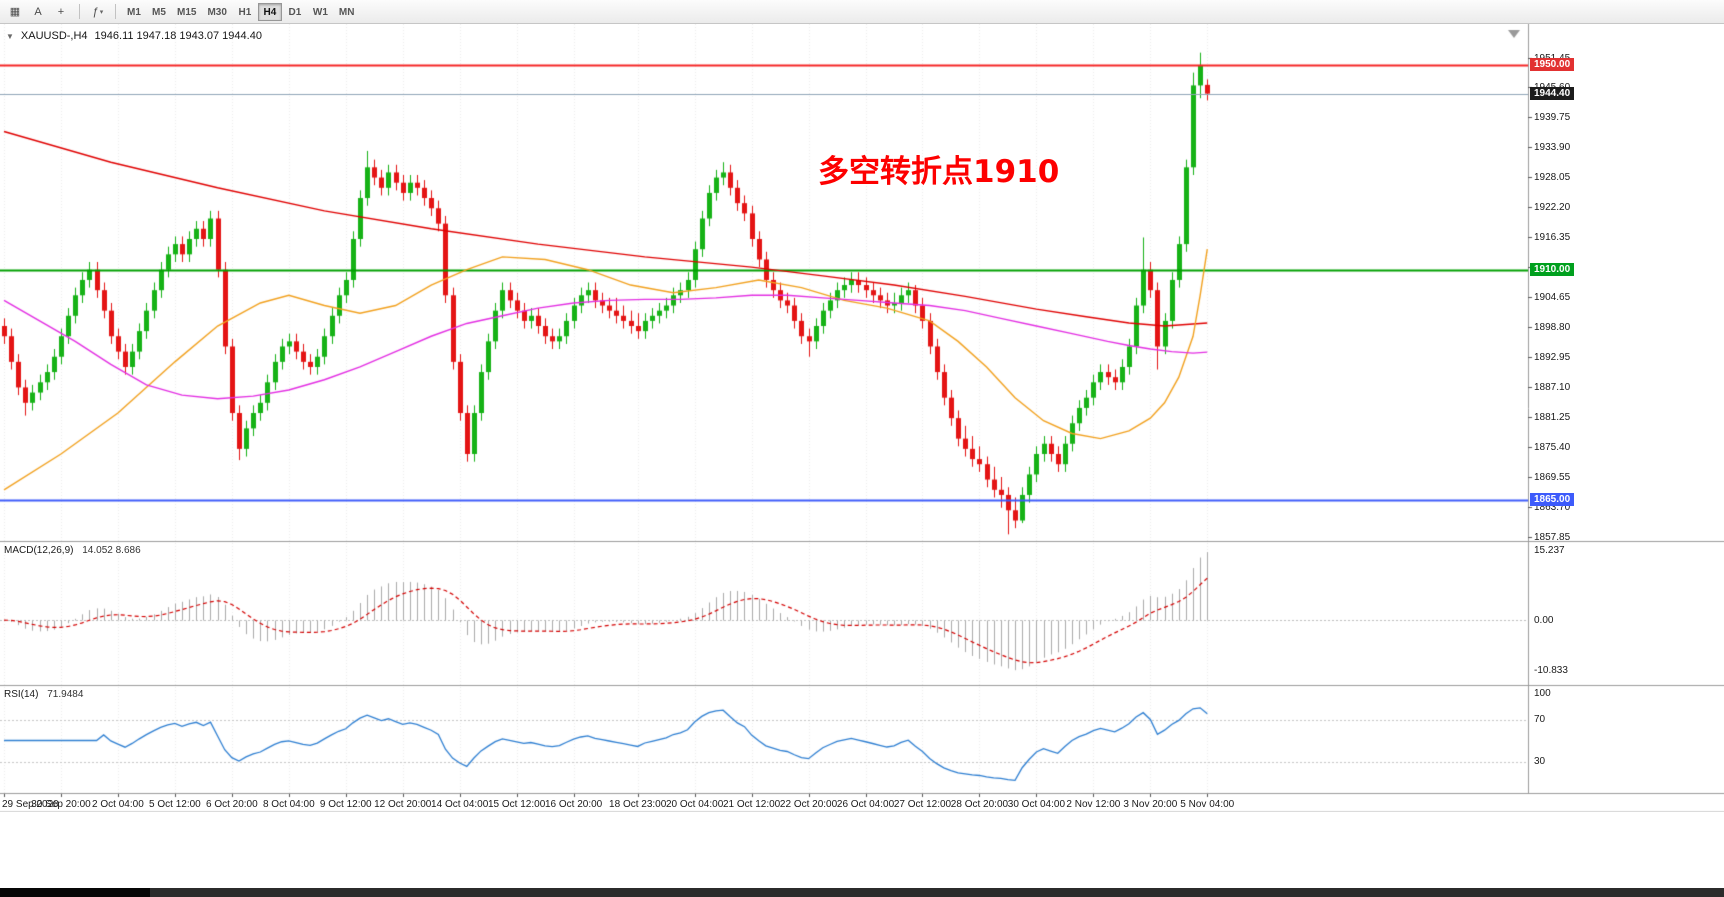  Describe the element at coordinates (269, 11) in the screenshot. I see `timeframe-button-h4: H4` at that location.